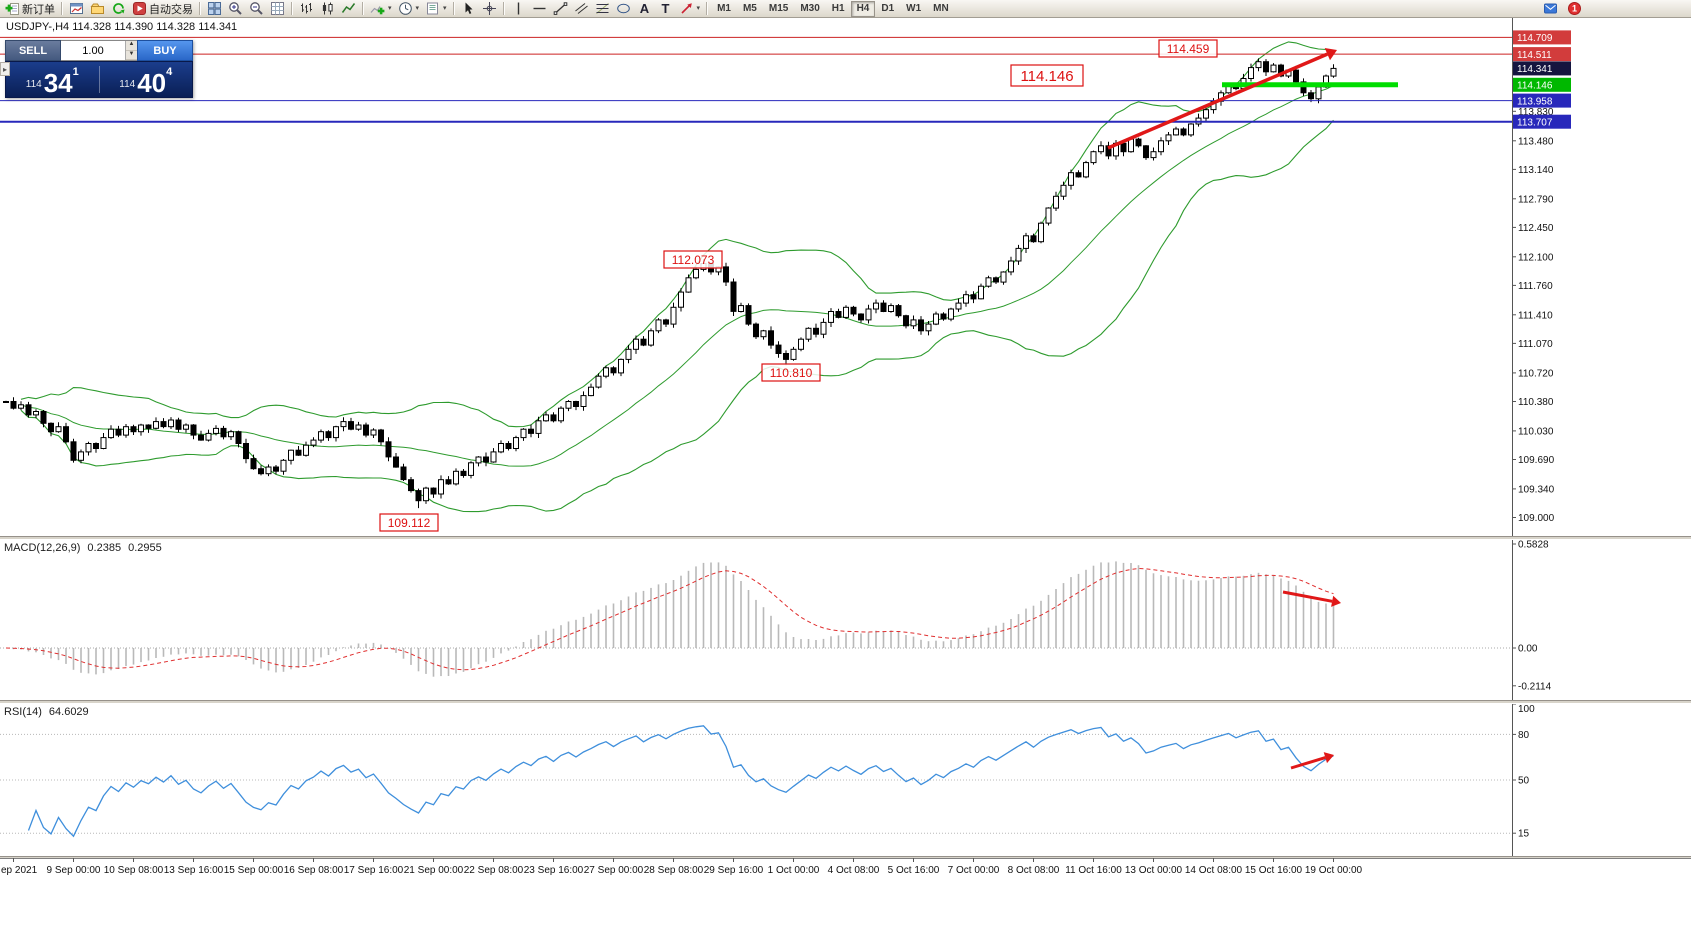 This screenshot has height=940, width=1691. What do you see at coordinates (887, 9) in the screenshot?
I see `timeframe-d1-button: D1` at bounding box center [887, 9].